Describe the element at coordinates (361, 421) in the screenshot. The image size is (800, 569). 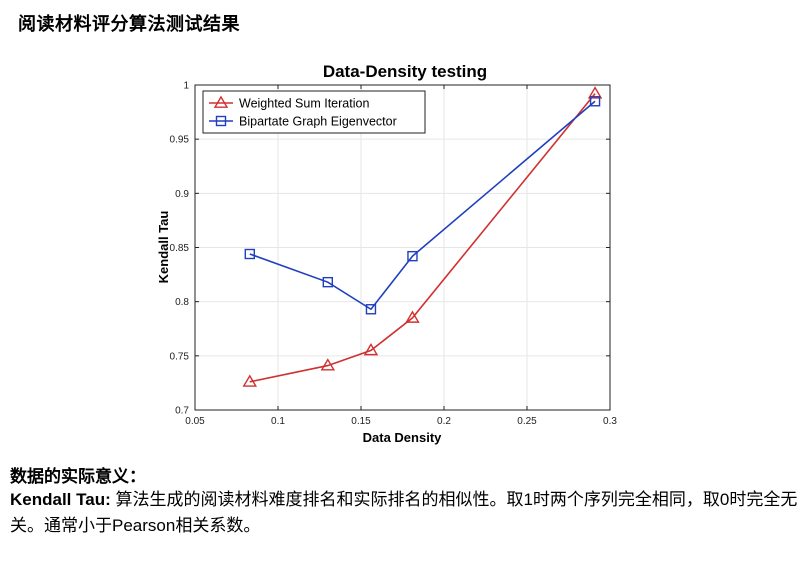
I see `x-tick-label: 0.15` at that location.